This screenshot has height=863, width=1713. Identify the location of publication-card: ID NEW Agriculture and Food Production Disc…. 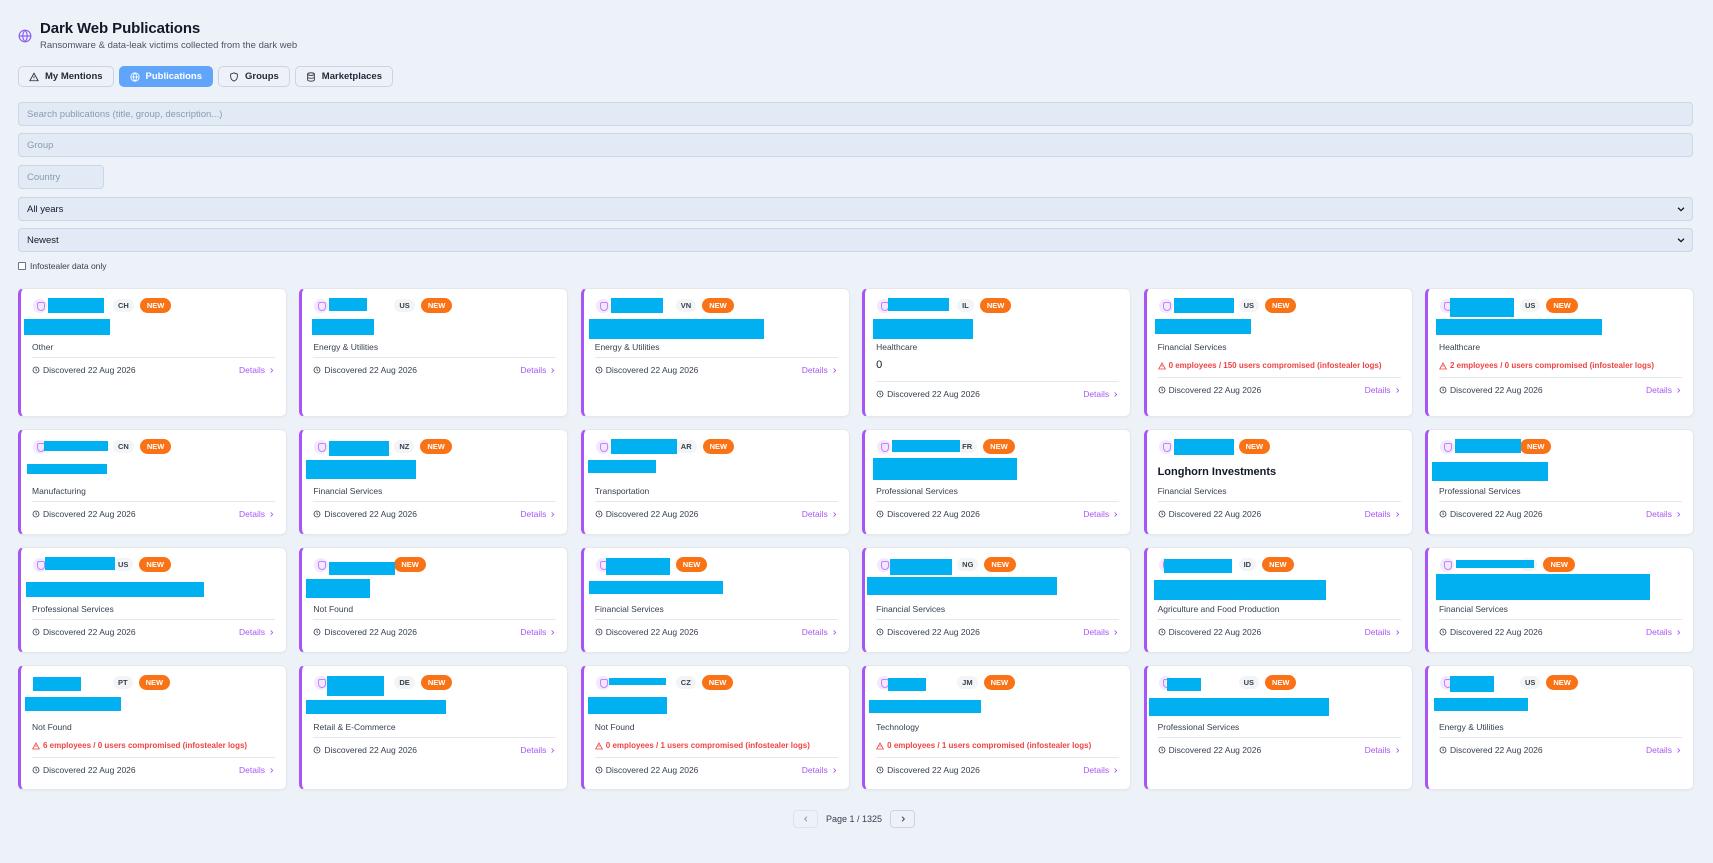
(1278, 600).